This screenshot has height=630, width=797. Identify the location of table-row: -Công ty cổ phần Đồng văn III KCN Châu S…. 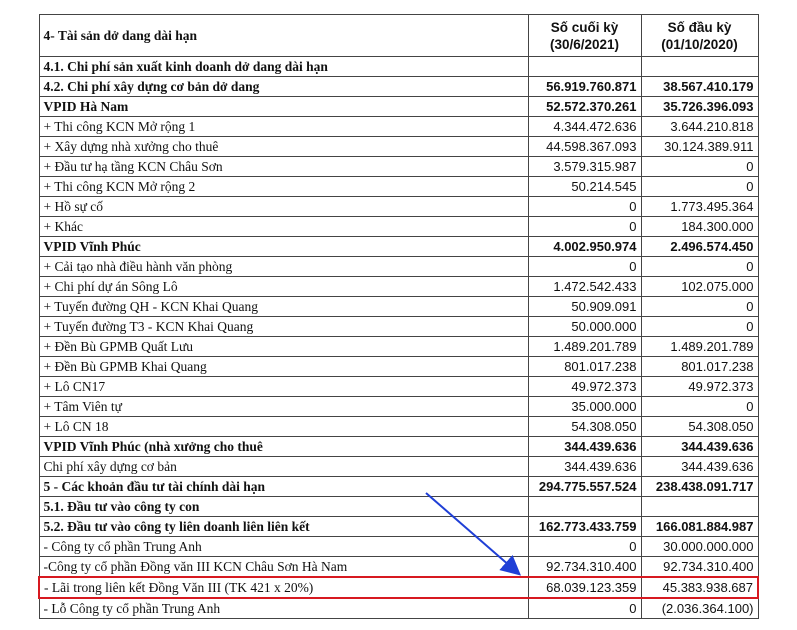
(398, 567).